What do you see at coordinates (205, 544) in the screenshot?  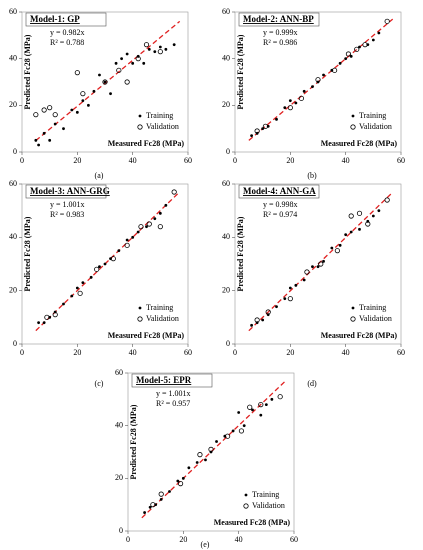 I see `caption: (e)` at bounding box center [205, 544].